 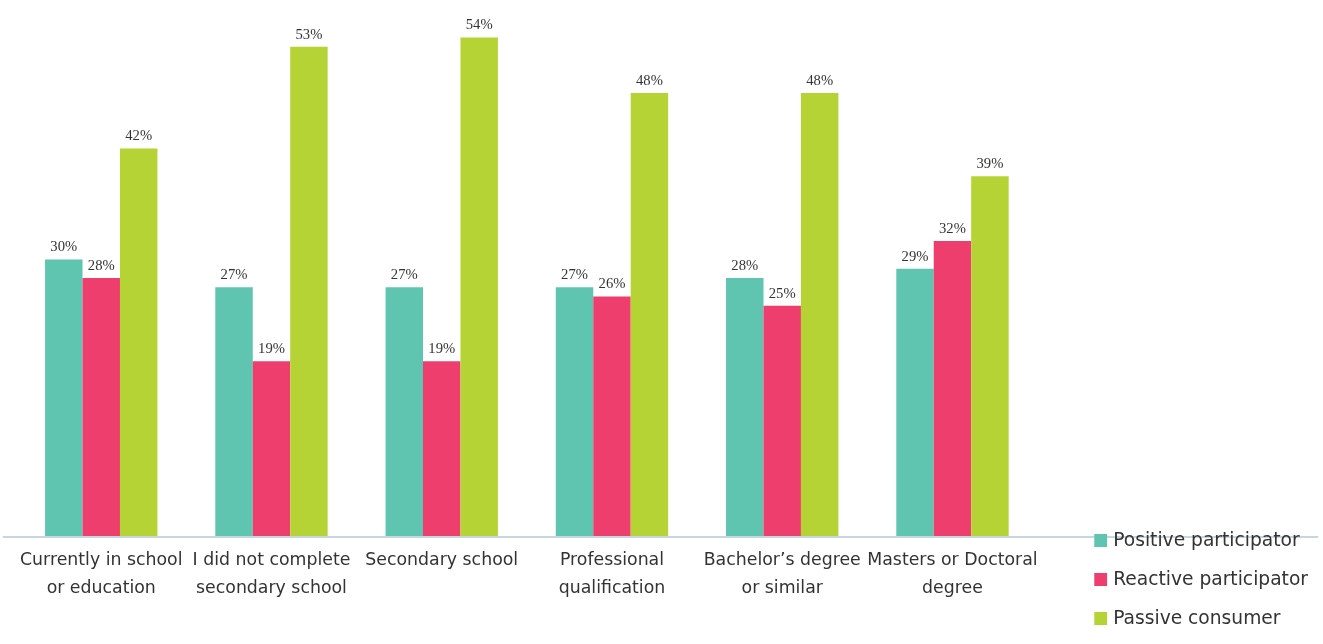 I want to click on data-label: 53%, so click(x=309, y=33).